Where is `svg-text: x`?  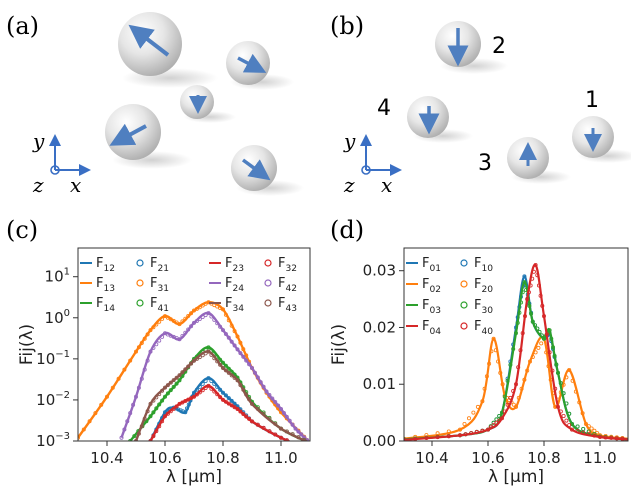
svg-text: x is located at coordinates (386, 185).